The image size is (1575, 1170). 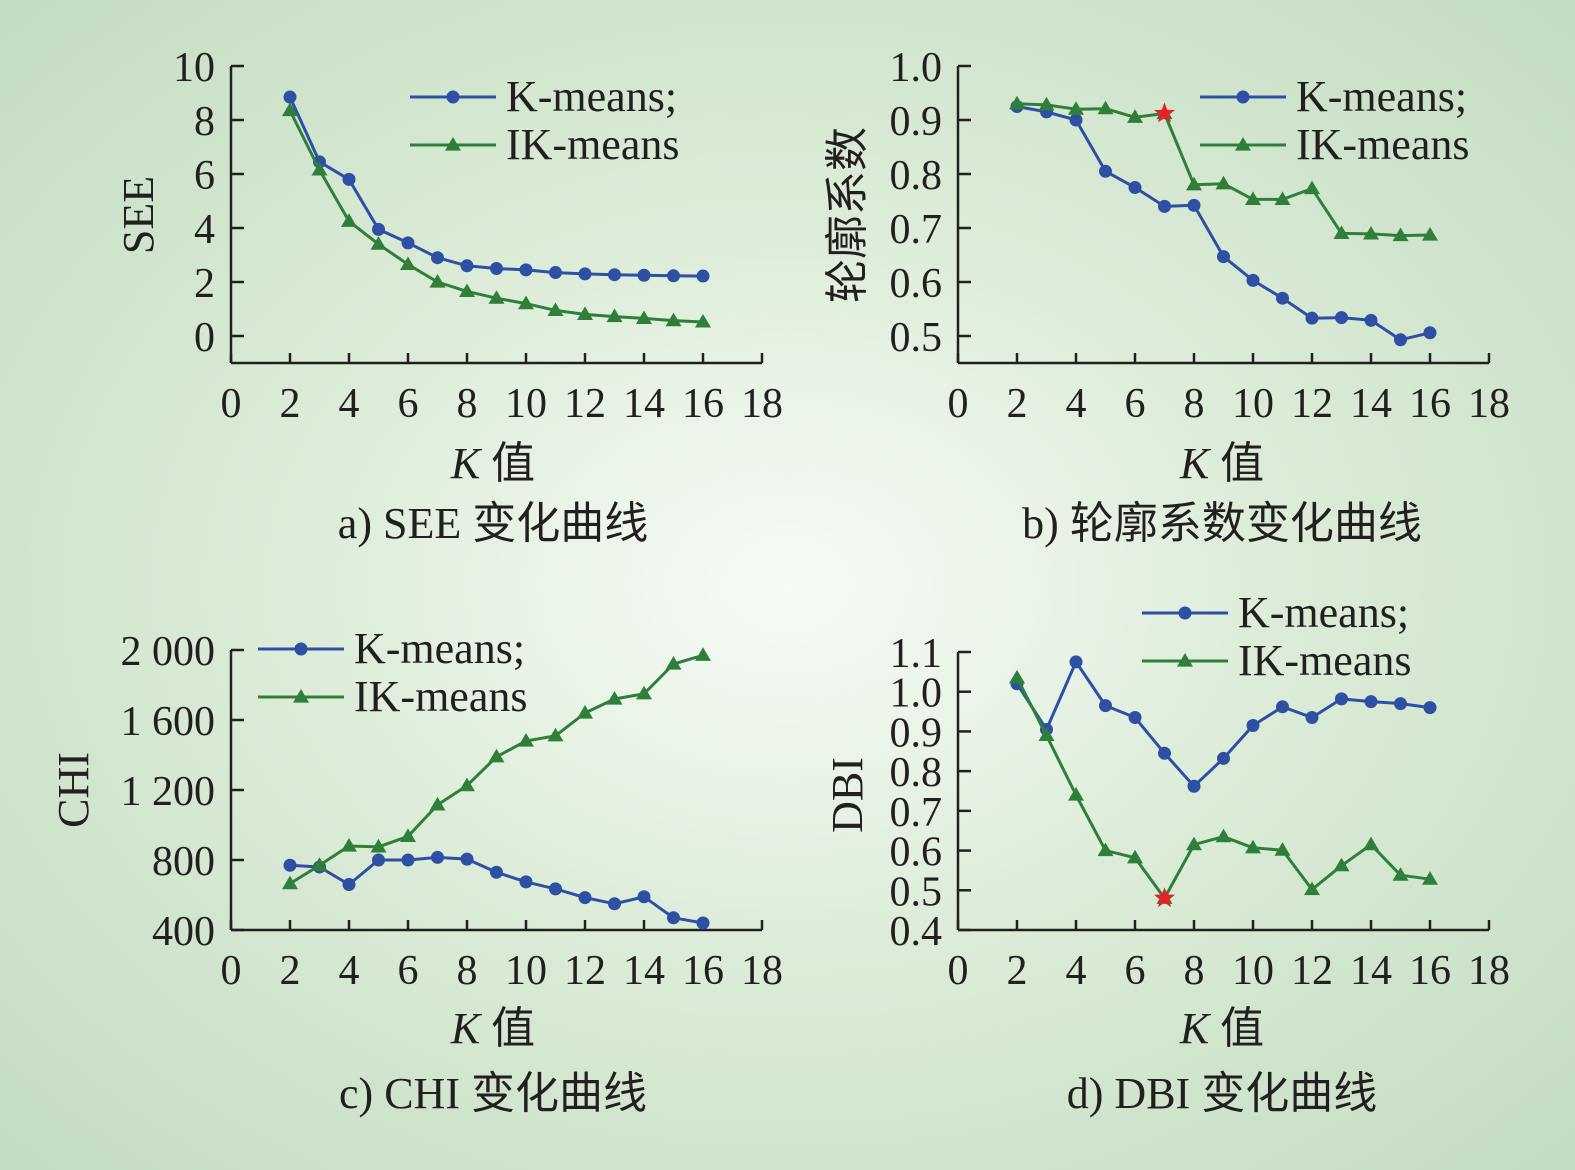 I want to click on y-tick-label-silhouette: 0.8, so click(x=916, y=176).